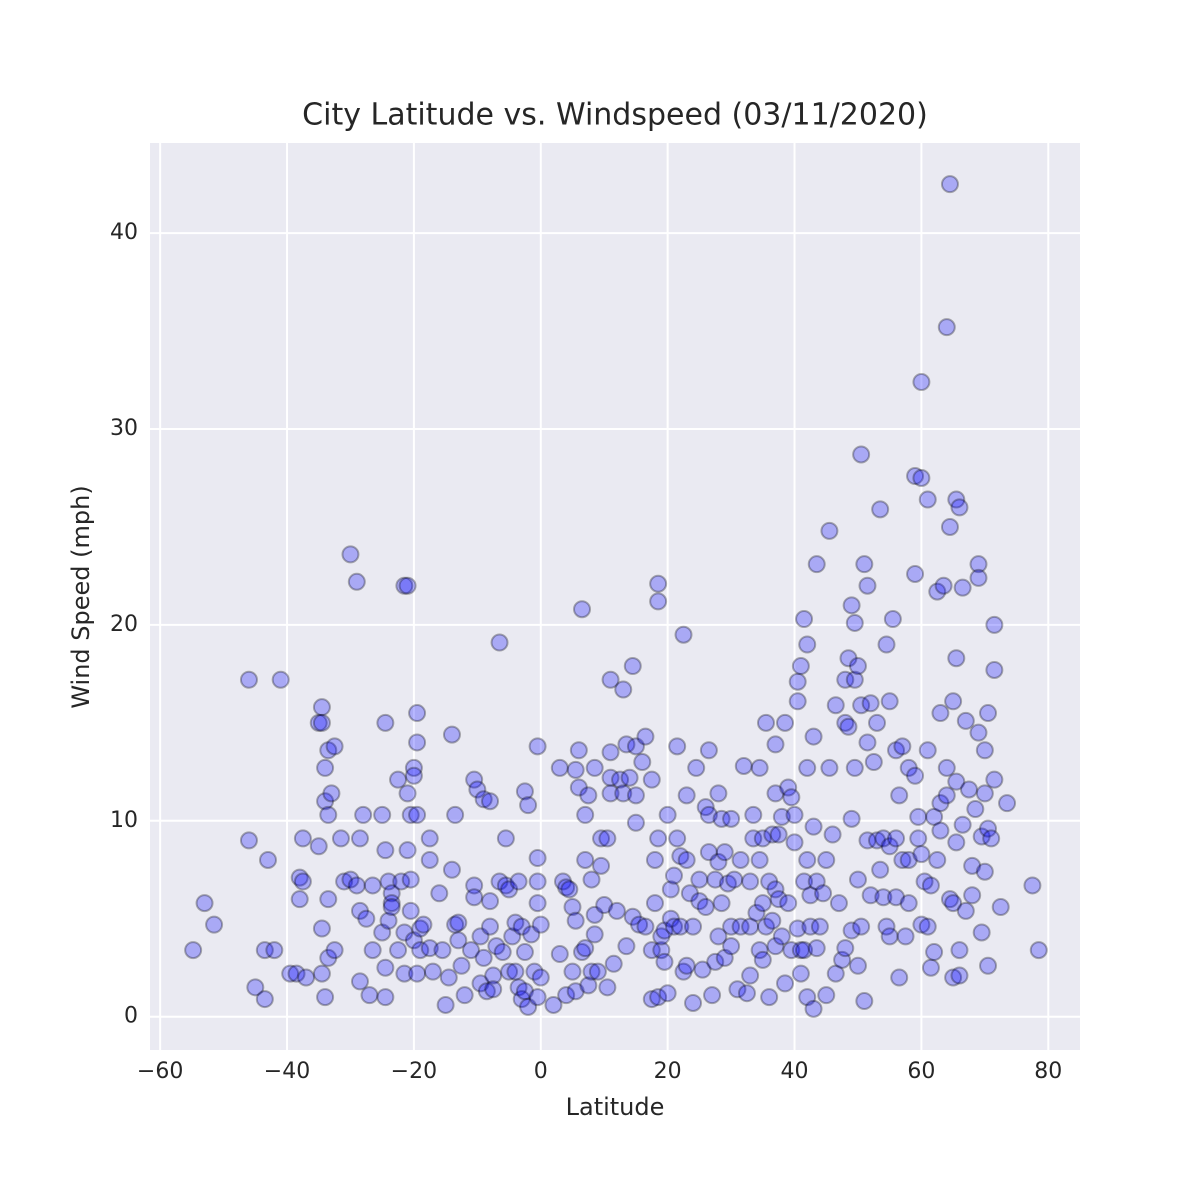 This screenshot has width=1200, height=1200. I want to click on y-tick-label: 0, so click(131, 1016).